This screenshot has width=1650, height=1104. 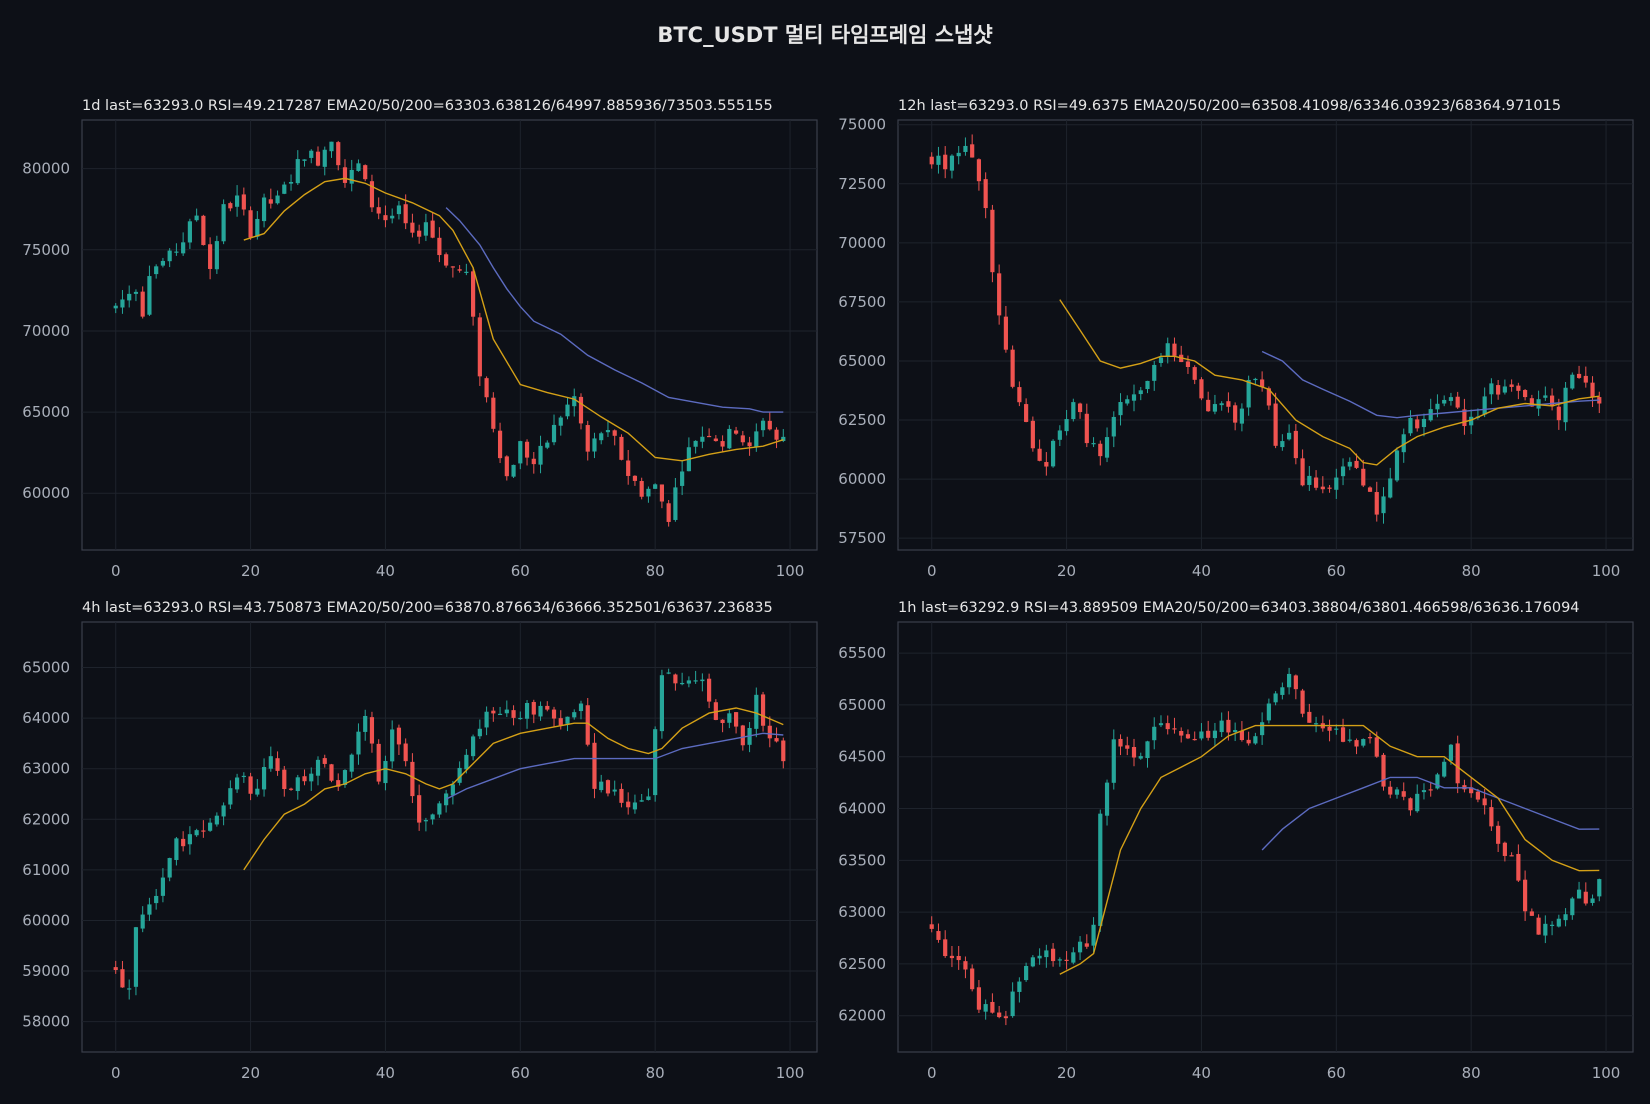 I want to click on x-tick-label: 80, so click(x=655, y=1073).